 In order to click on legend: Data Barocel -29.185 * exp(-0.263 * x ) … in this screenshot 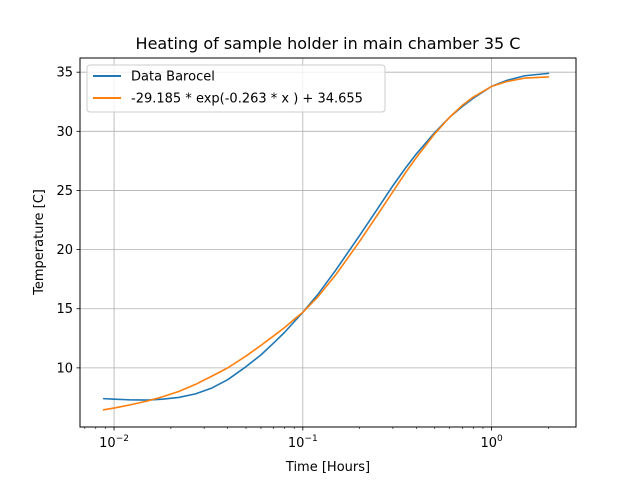, I will do `click(236, 88)`.